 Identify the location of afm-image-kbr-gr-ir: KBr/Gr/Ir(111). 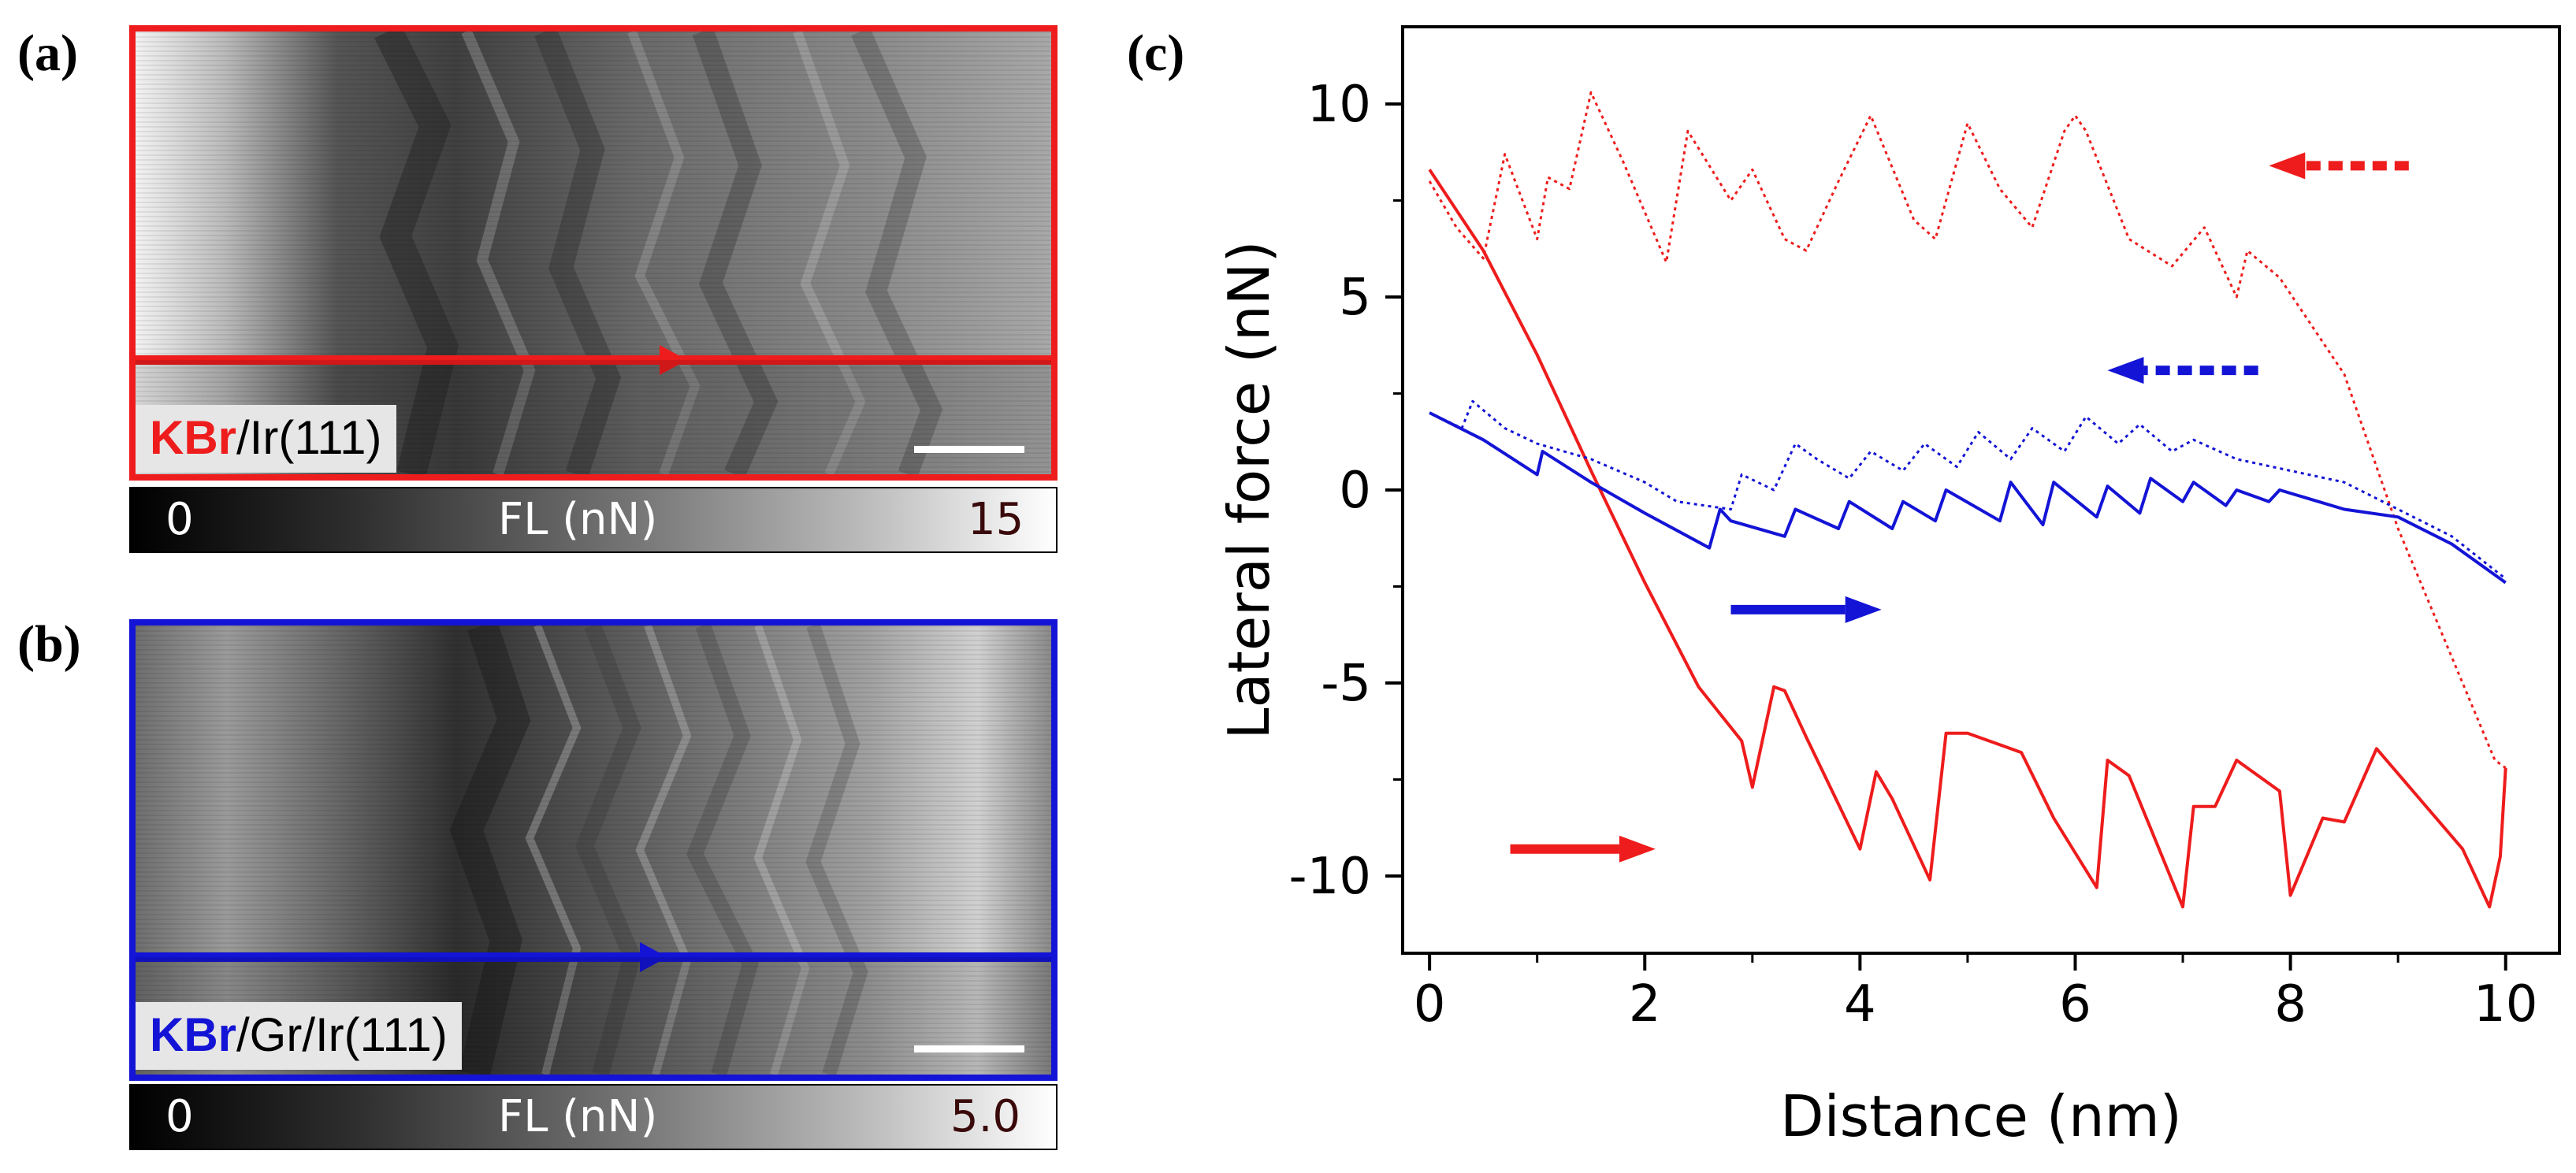
(593, 850).